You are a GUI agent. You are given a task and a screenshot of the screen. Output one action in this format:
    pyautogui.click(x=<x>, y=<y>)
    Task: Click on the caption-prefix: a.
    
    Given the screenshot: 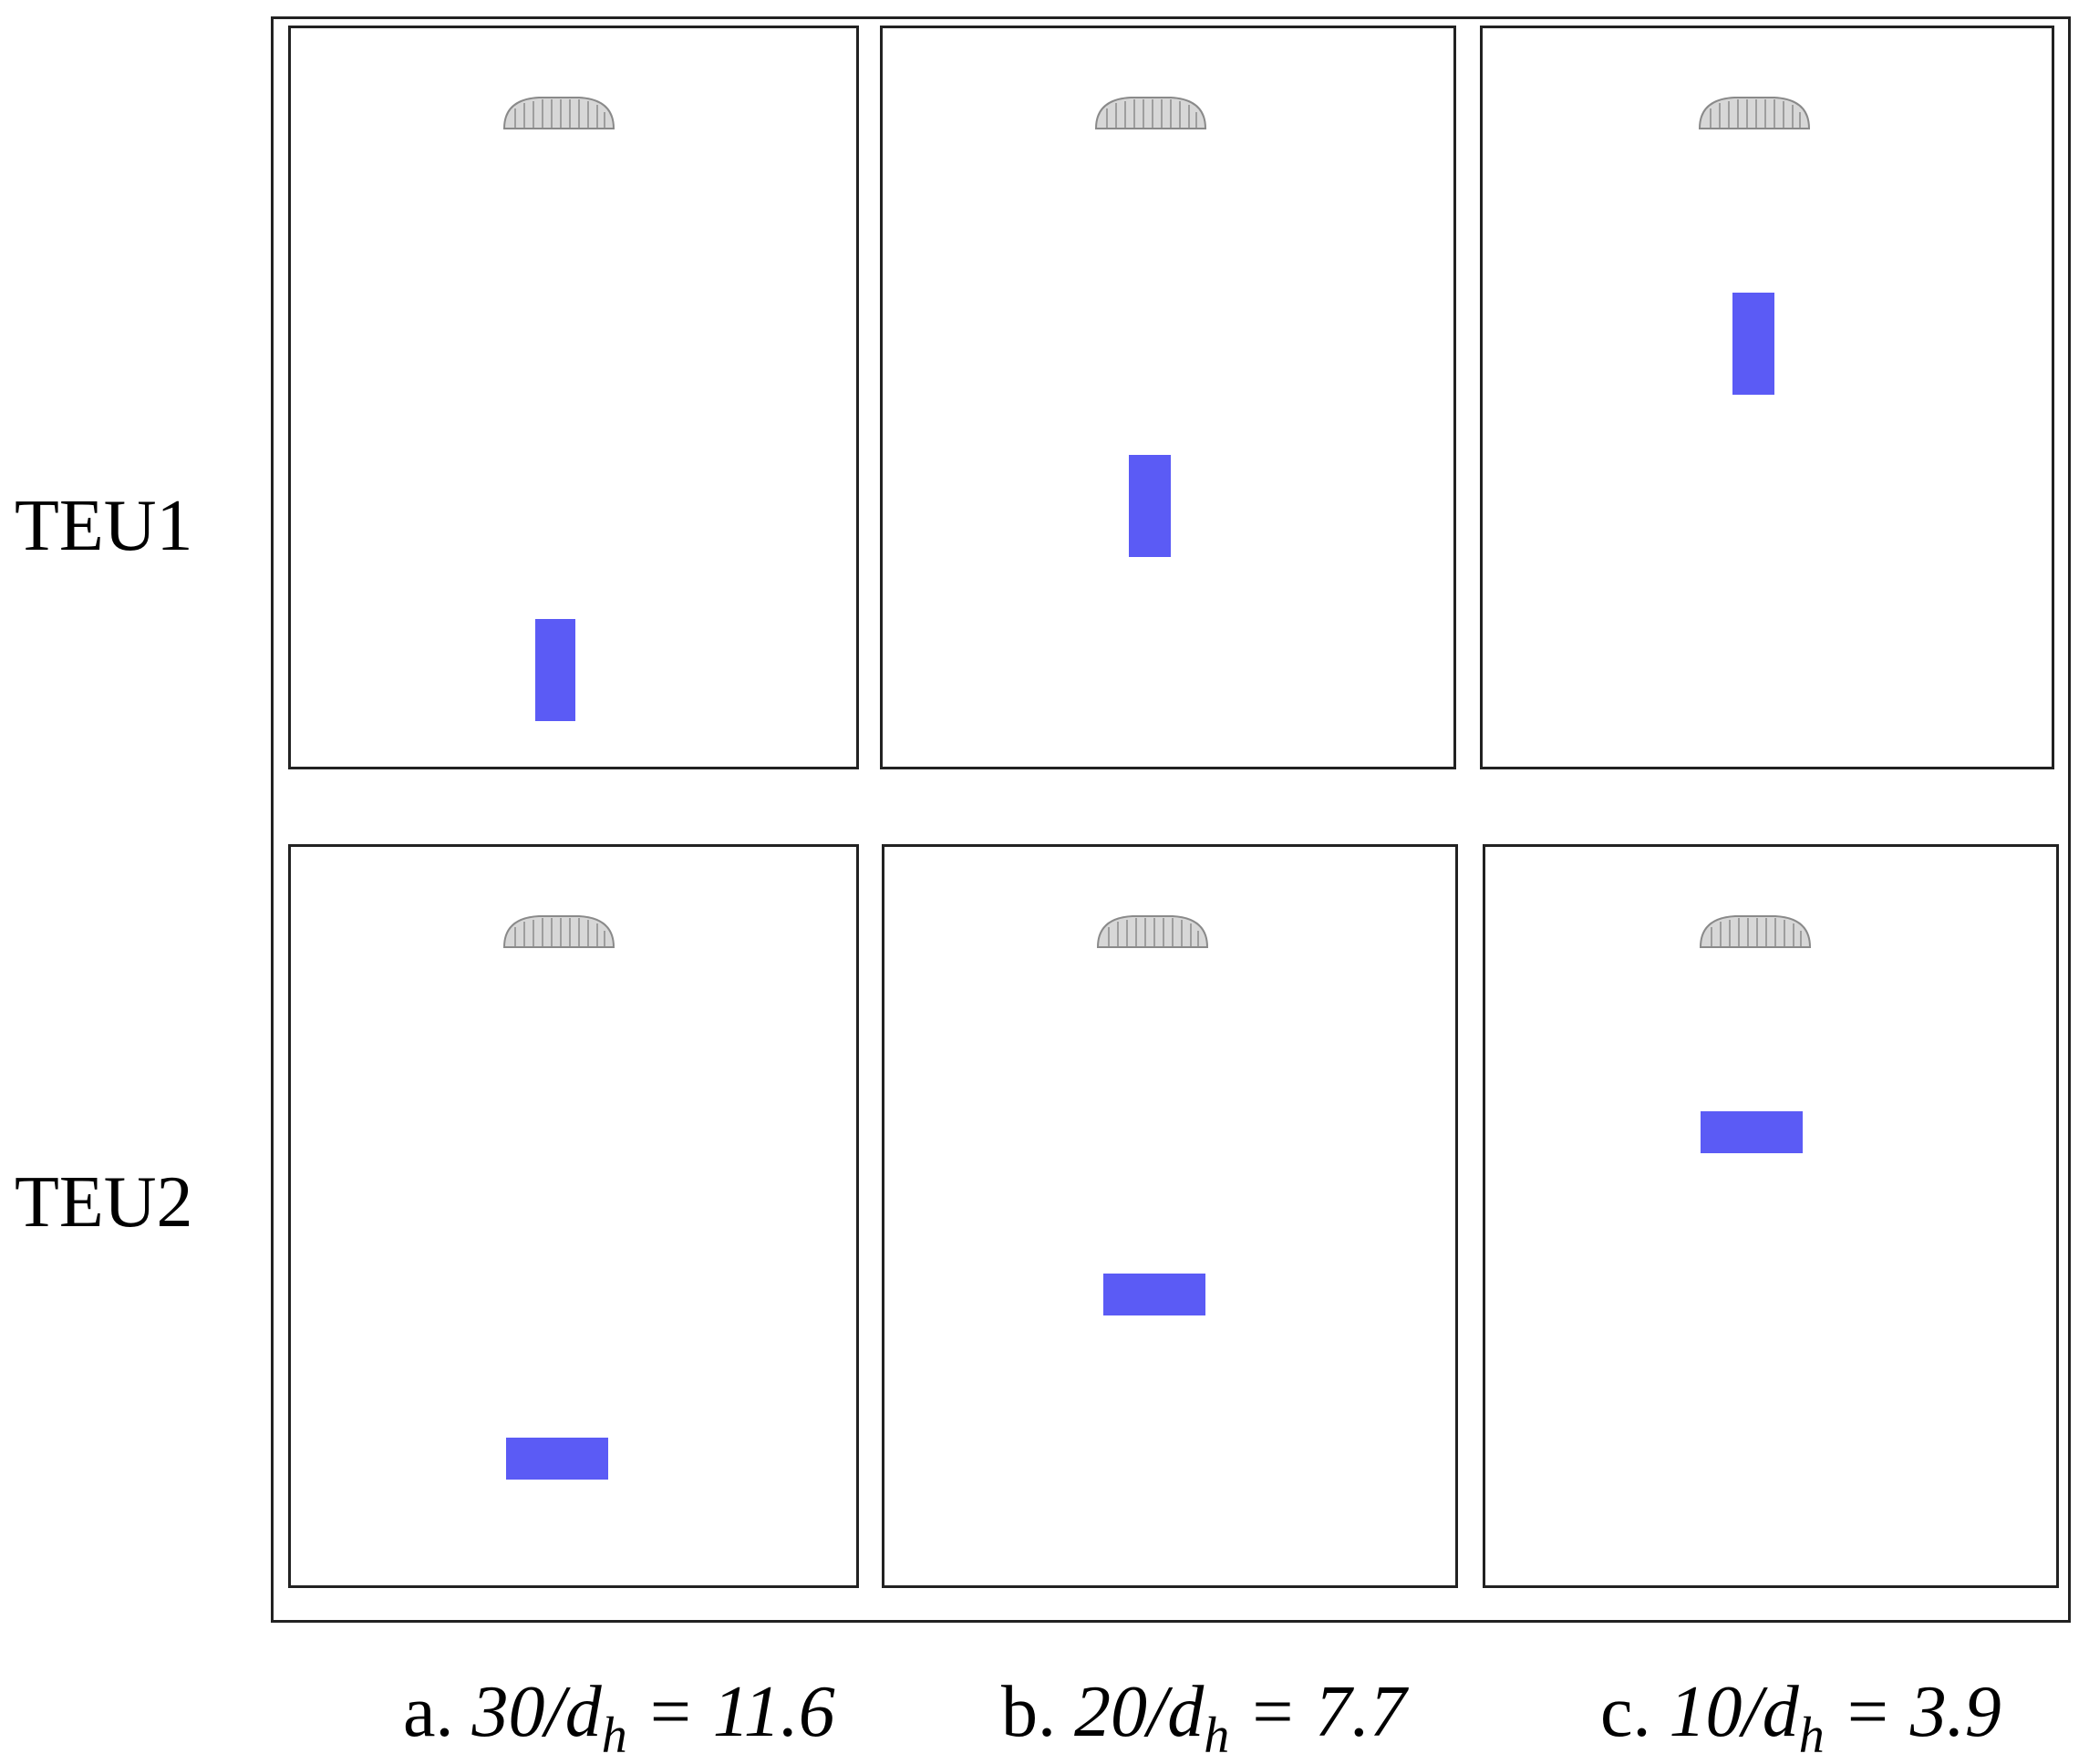 What is the action you would take?
    pyautogui.click(x=428, y=1712)
    